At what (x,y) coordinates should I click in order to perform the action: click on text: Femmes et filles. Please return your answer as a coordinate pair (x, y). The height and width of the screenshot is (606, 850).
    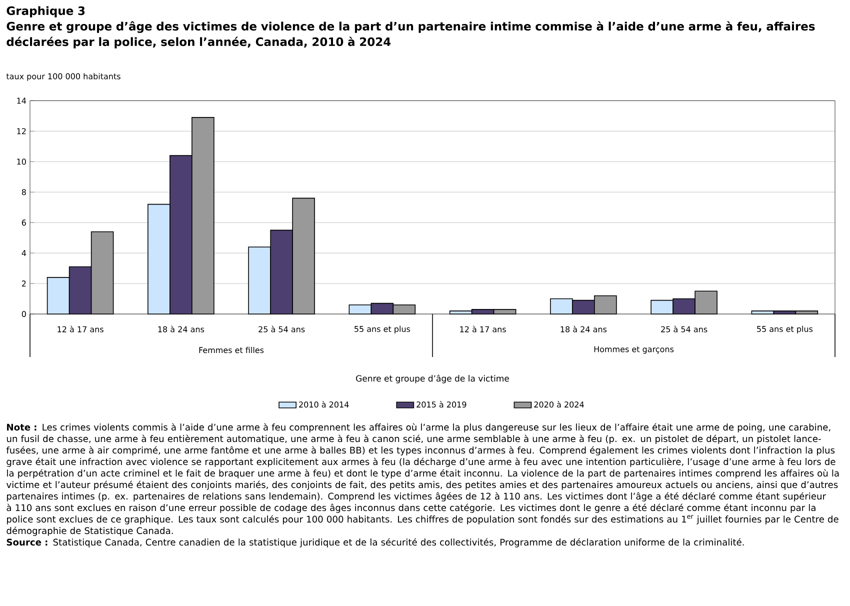
    Looking at the image, I should click on (231, 350).